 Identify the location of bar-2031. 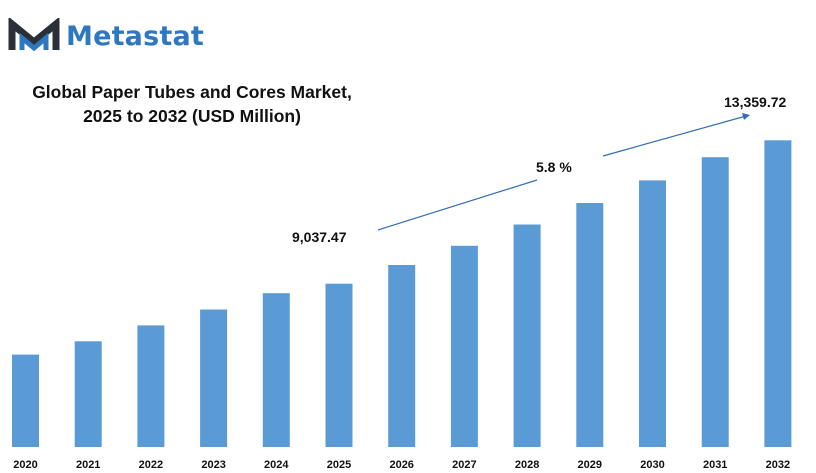
(715, 302).